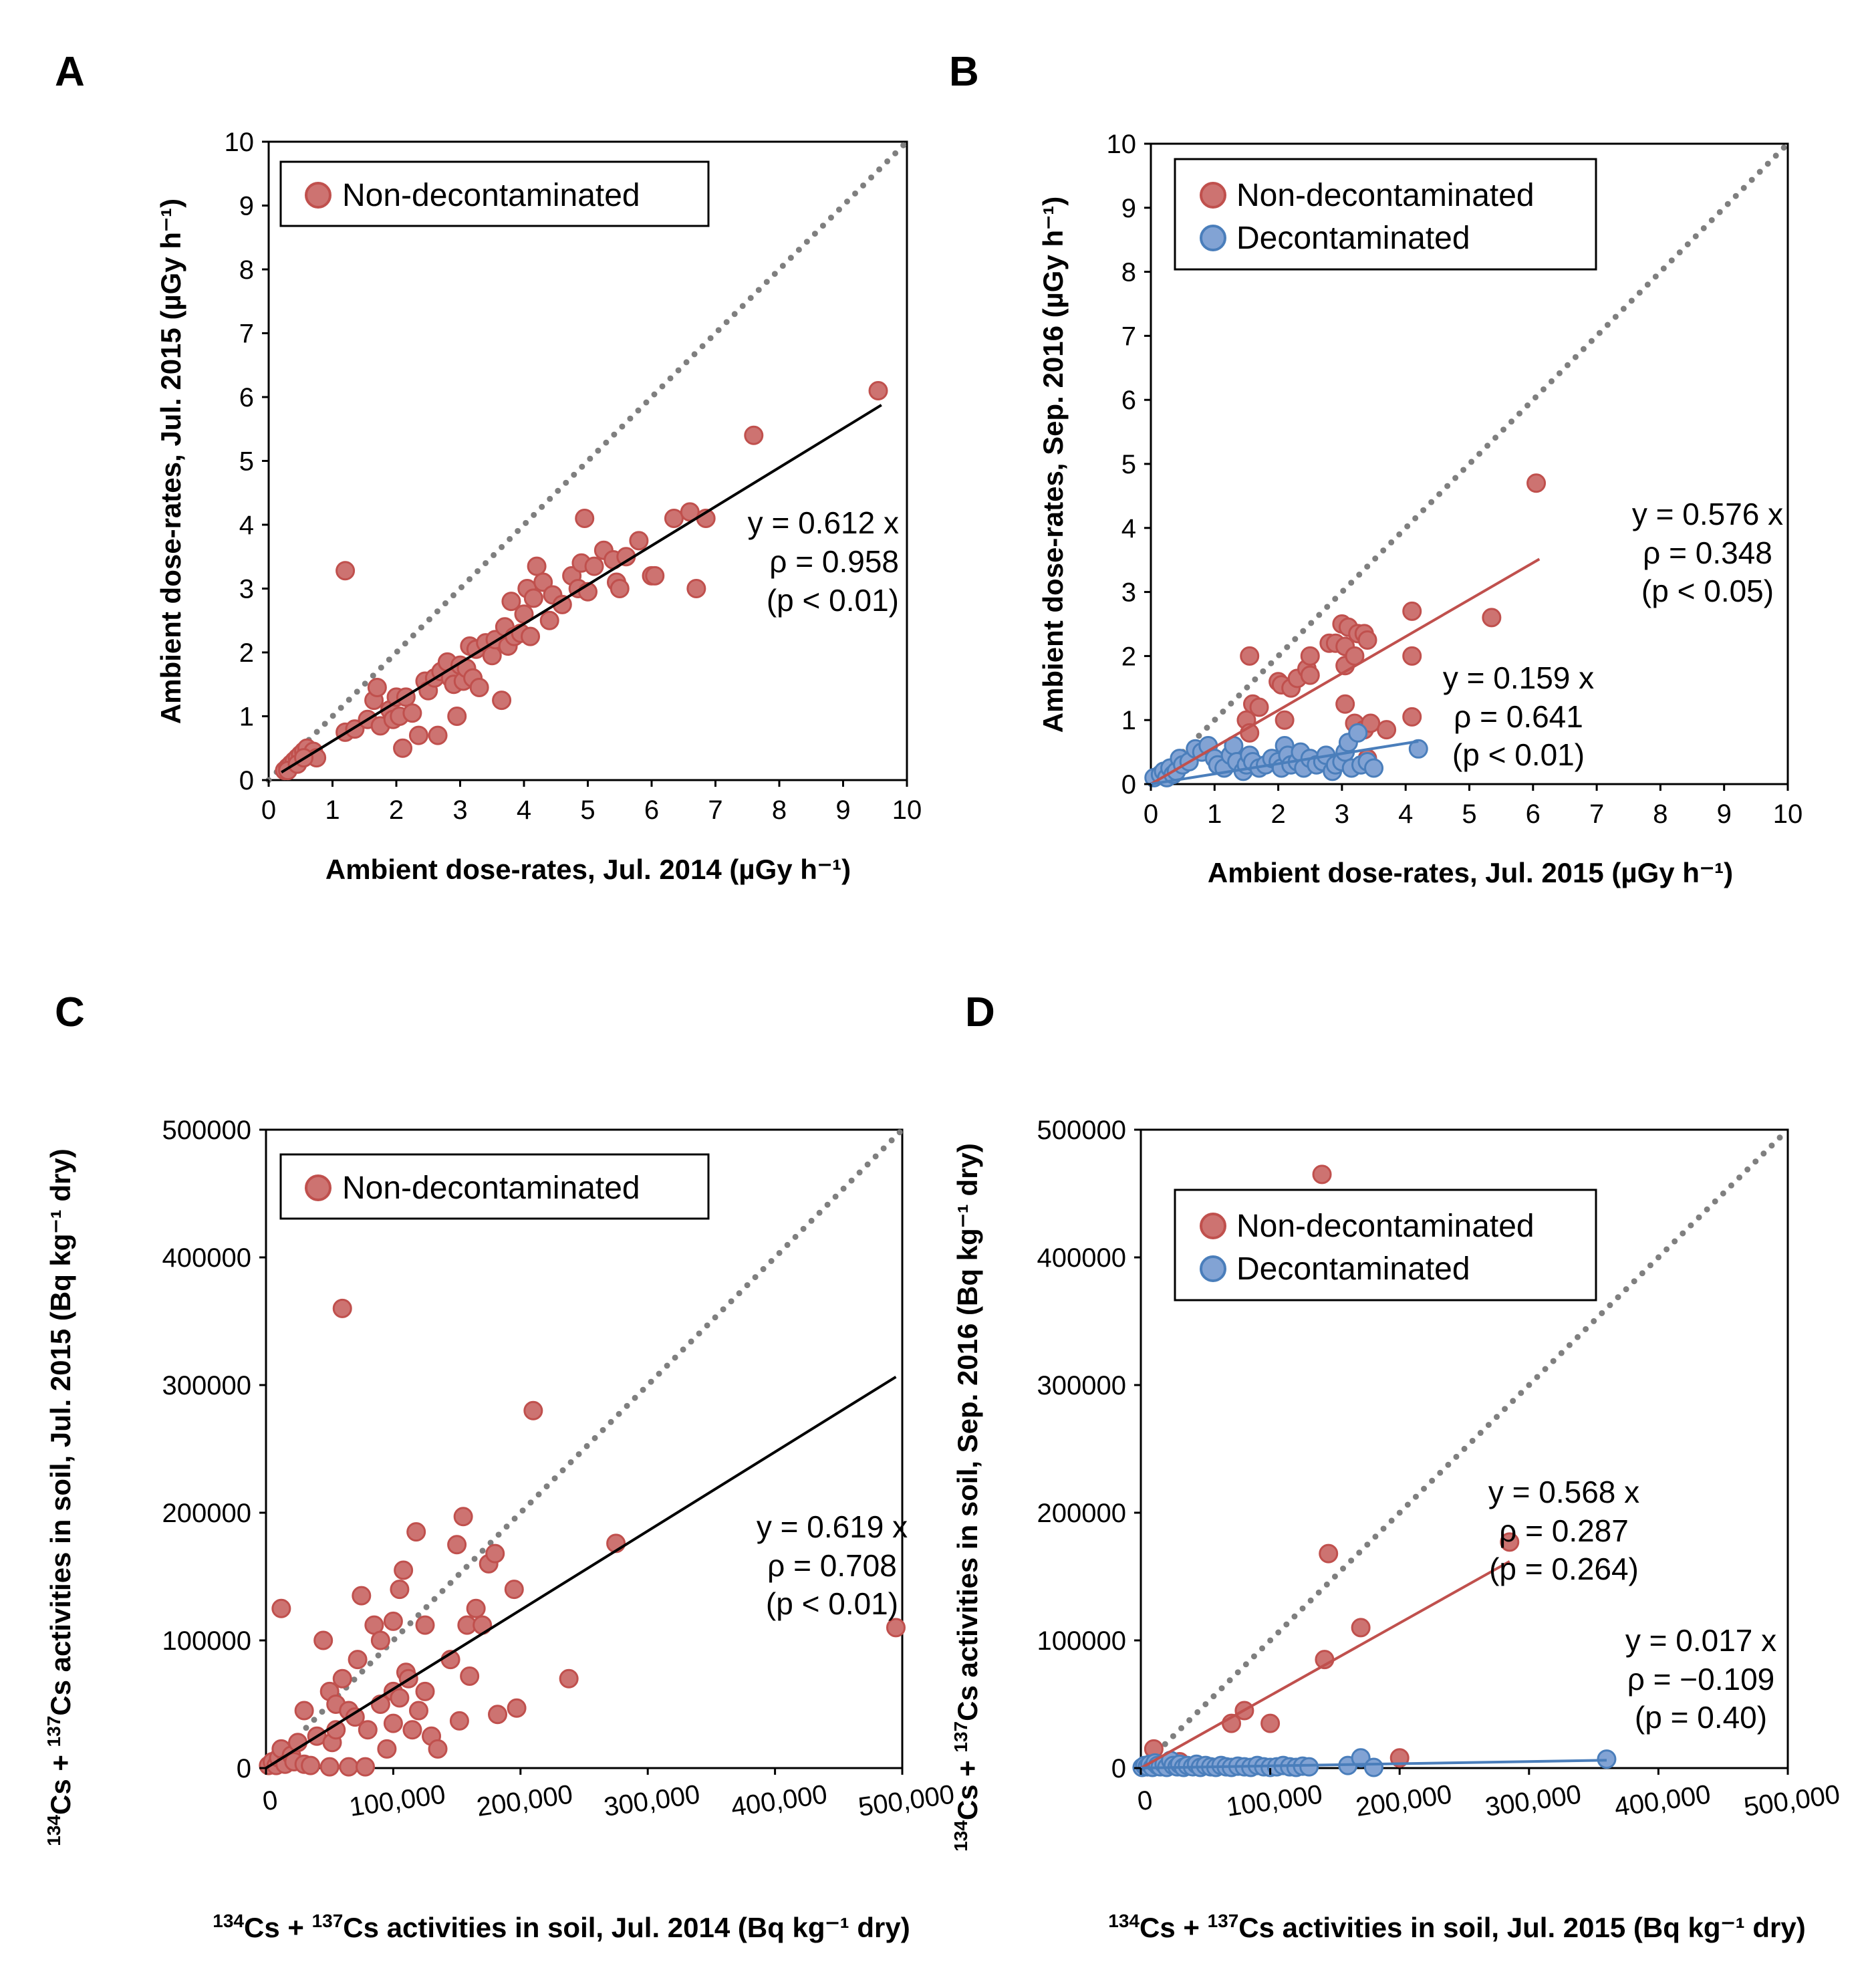 This screenshot has width=1868, height=1988. What do you see at coordinates (1213, 1226) in the screenshot?
I see `panel-d-legend-marker-red` at bounding box center [1213, 1226].